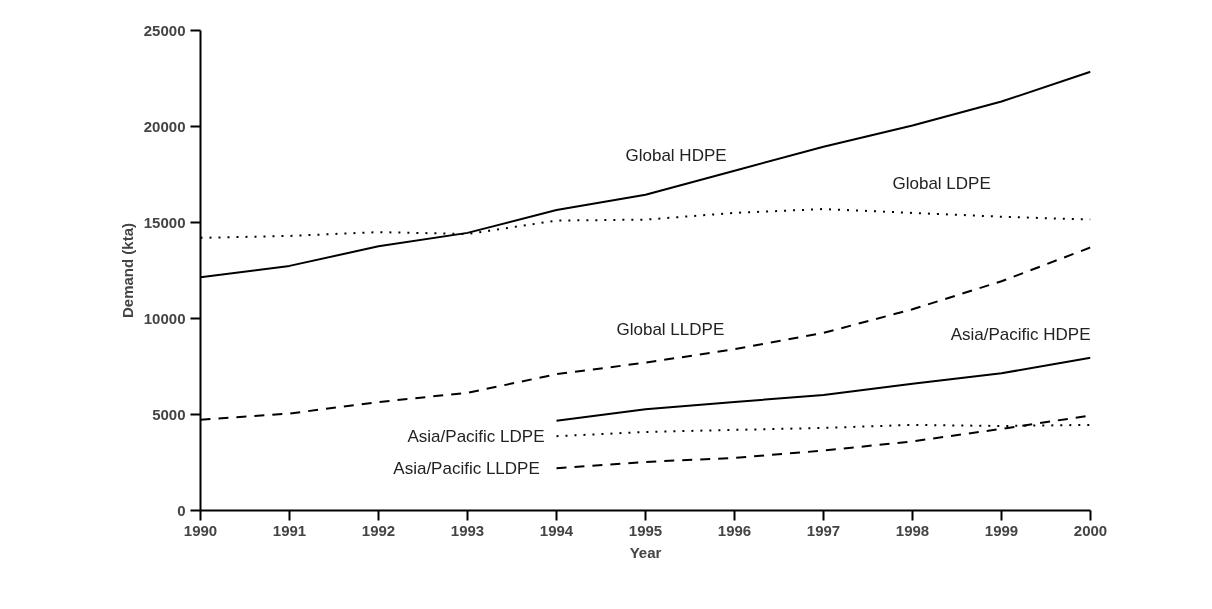 This screenshot has height=609, width=1212. Describe the element at coordinates (645, 552) in the screenshot. I see `x-axis-title: Year` at that location.